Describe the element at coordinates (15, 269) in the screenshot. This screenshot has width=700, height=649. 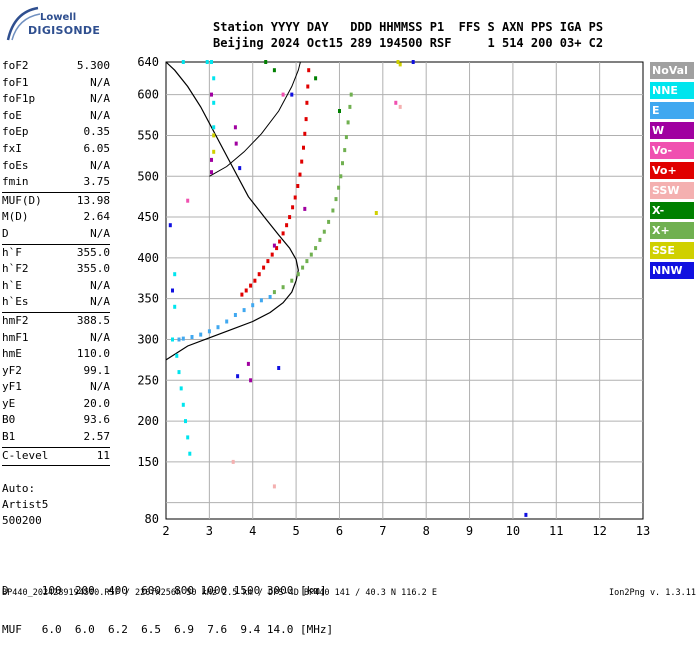
I see `param-label: h`F2` at that location.